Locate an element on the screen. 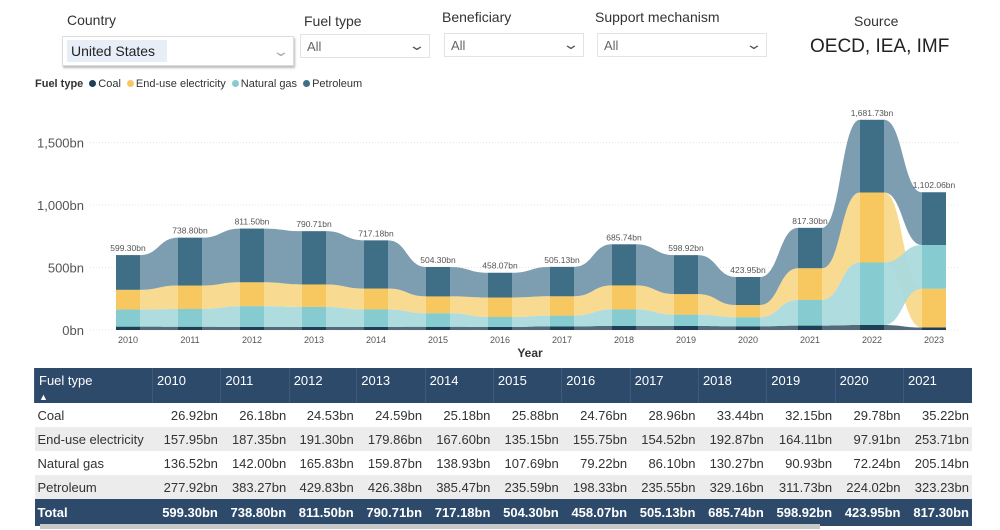 Image resolution: width=1000 pixels, height=530 pixels. fuel-type-dropdown: All ⌄ is located at coordinates (365, 46).